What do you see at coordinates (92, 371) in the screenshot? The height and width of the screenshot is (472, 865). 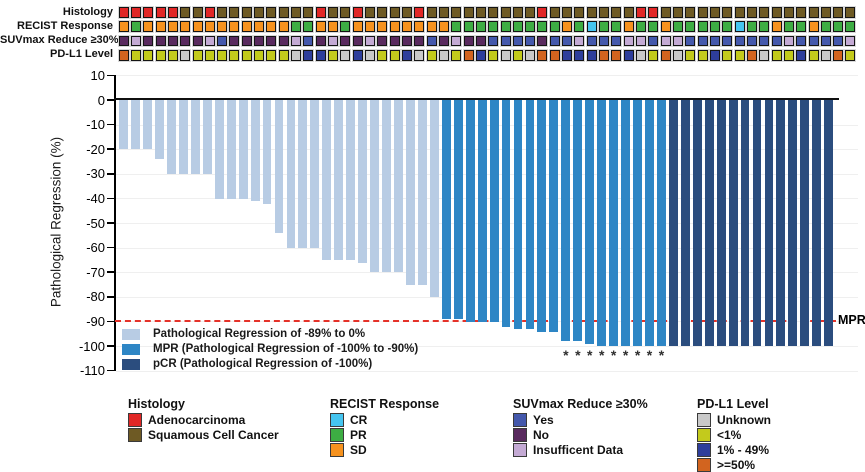 I see `y-tick-label: -110` at bounding box center [92, 371].